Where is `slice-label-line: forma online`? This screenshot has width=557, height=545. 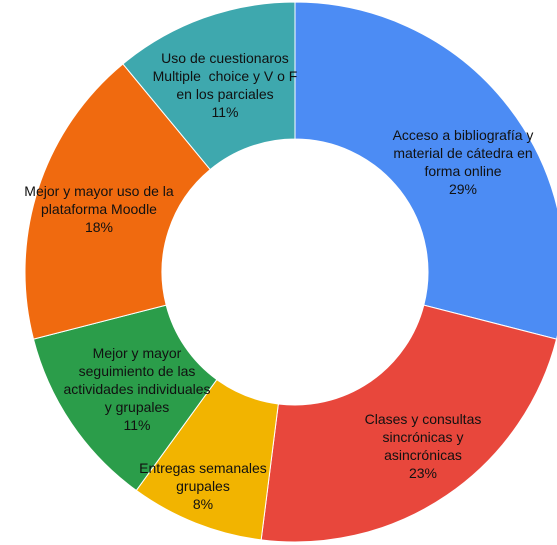 slice-label-line: forma online is located at coordinates (462, 171).